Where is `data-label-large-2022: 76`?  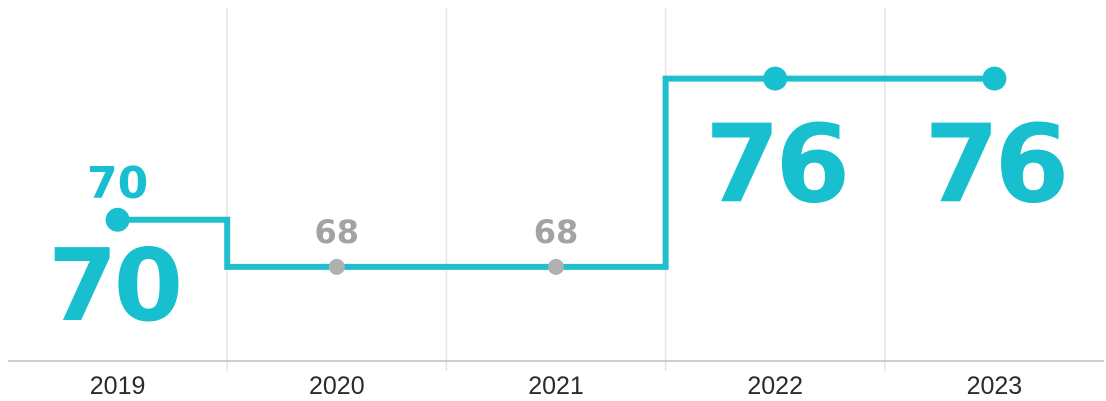
data-label-large-2022: 76 is located at coordinates (775, 165).